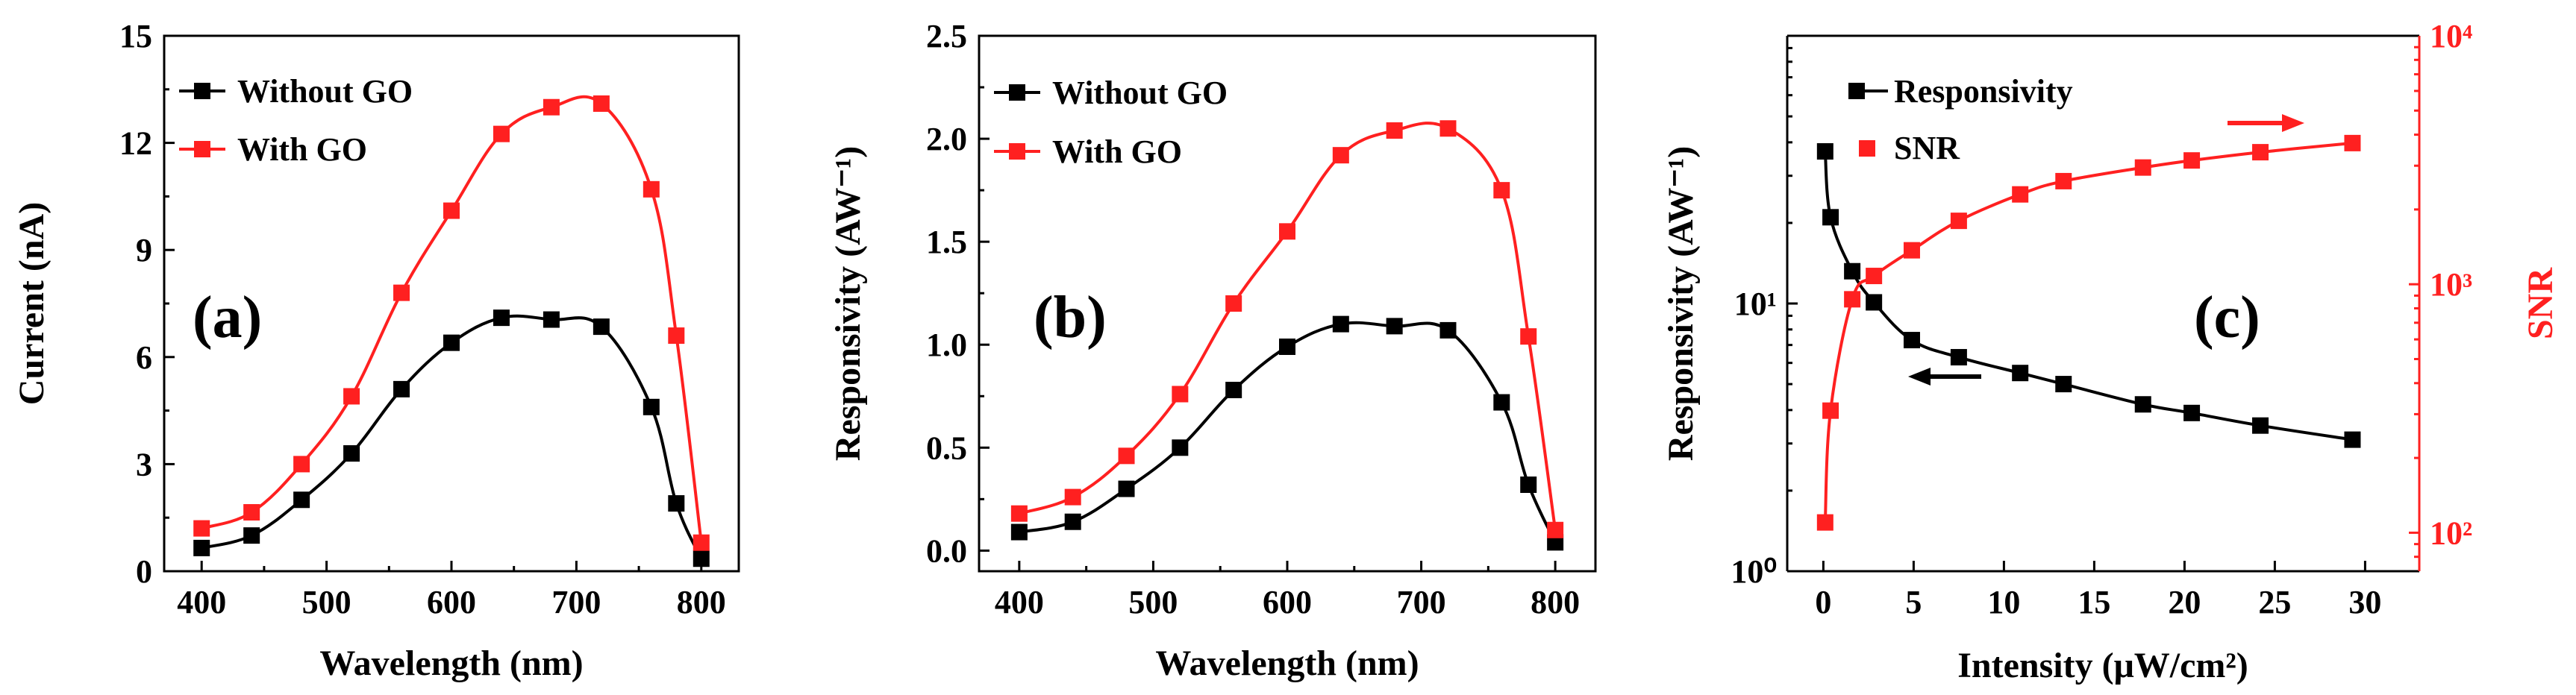 This screenshot has height=695, width=2576. Describe the element at coordinates (144, 464) in the screenshot. I see `y-tick-label: 3` at that location.